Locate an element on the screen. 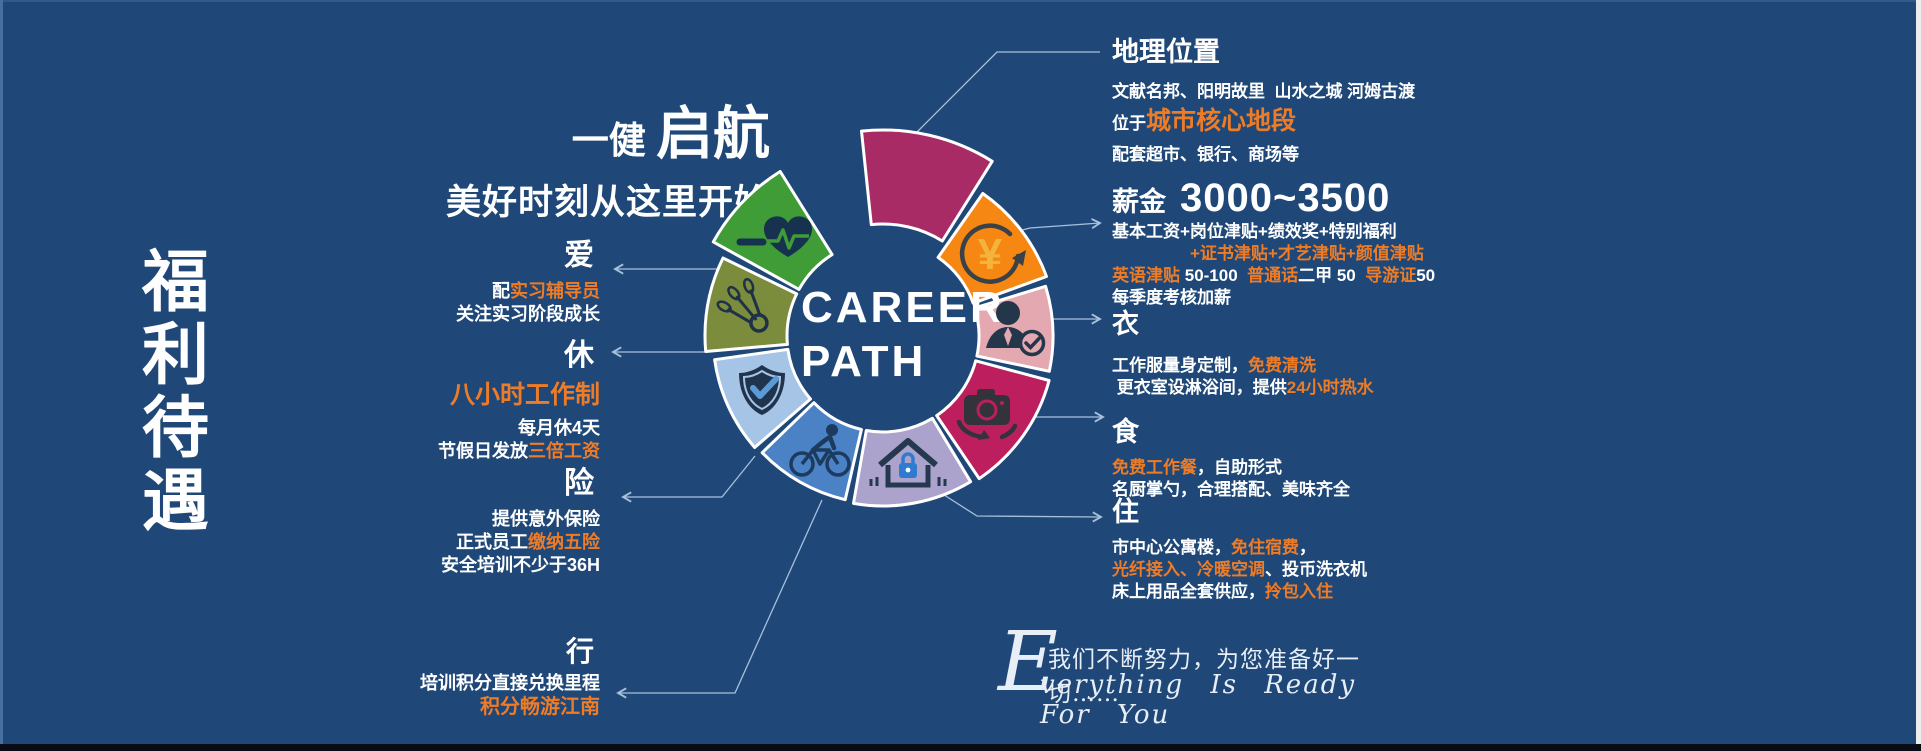 This screenshot has height=751, width=1921. section-love: 爱 配实习辅导员 关注实习阶段成长 is located at coordinates (528, 278).